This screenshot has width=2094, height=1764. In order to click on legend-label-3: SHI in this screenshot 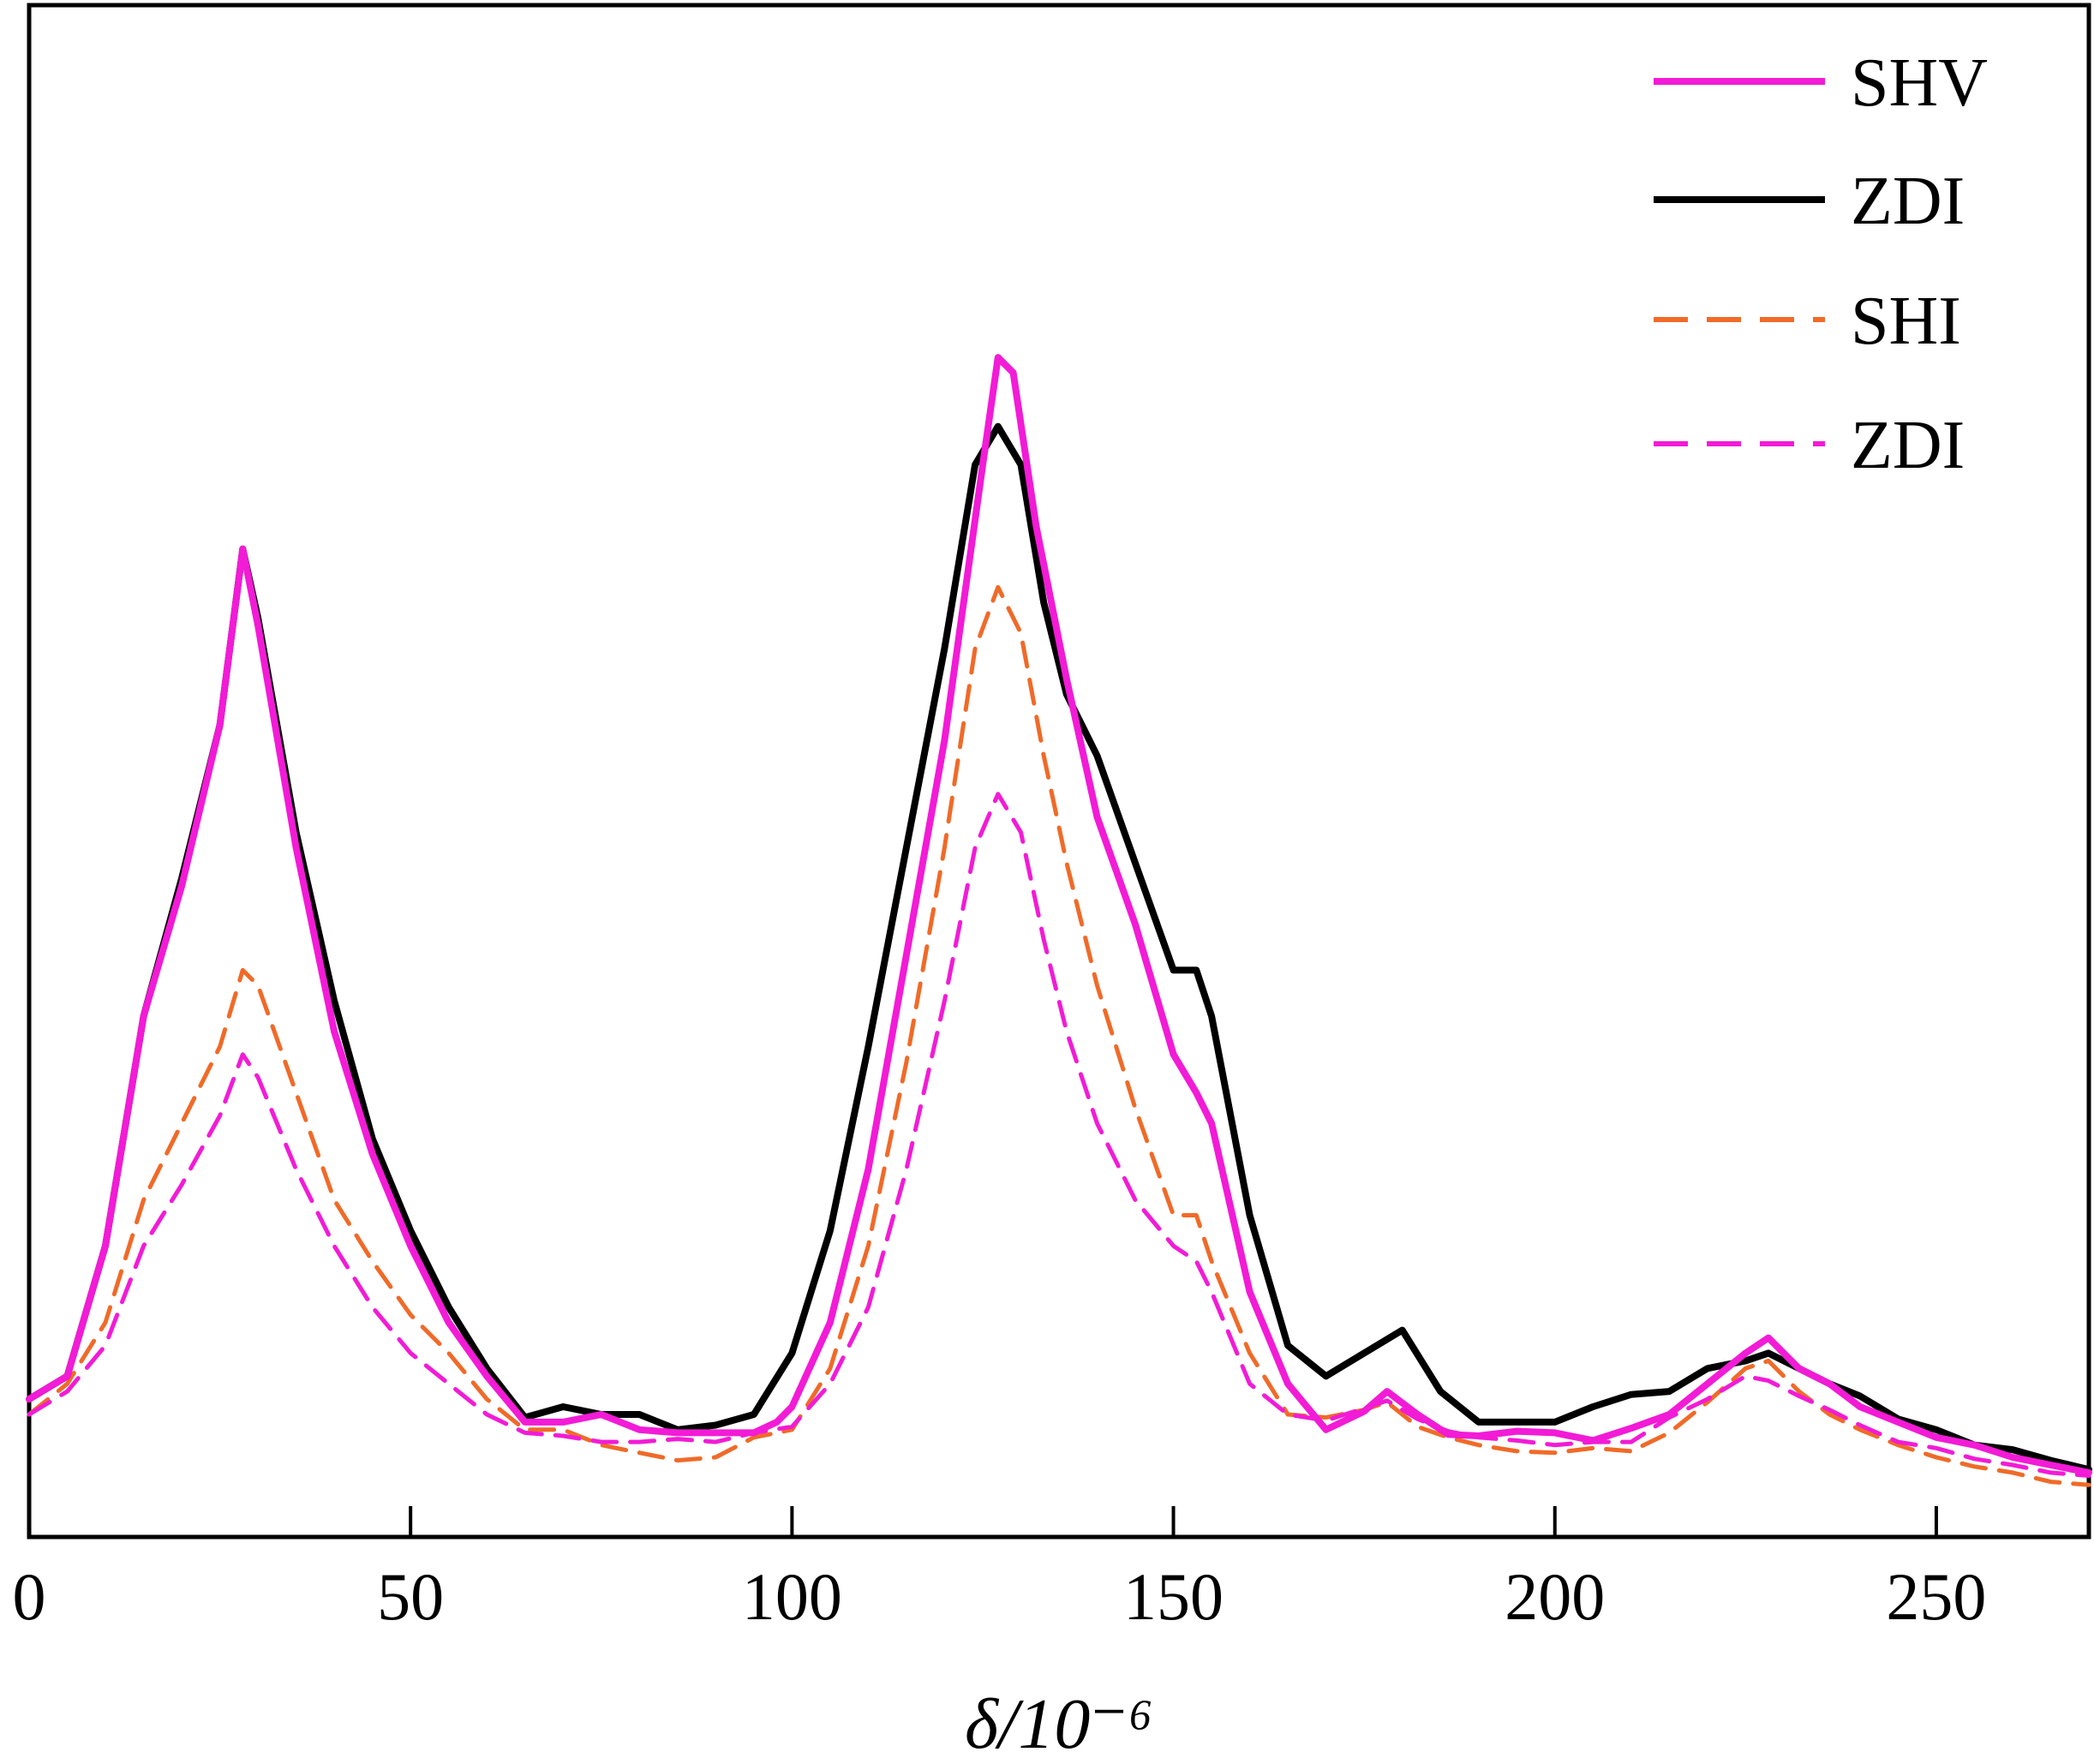, I will do `click(1906, 321)`.